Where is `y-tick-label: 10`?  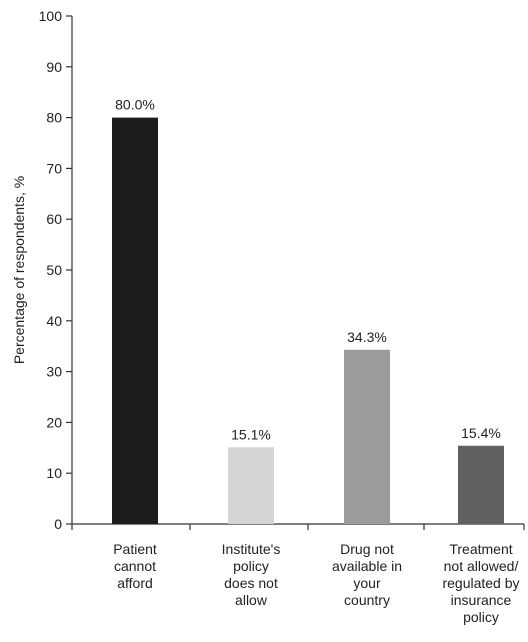
y-tick-label: 10 is located at coordinates (54, 473).